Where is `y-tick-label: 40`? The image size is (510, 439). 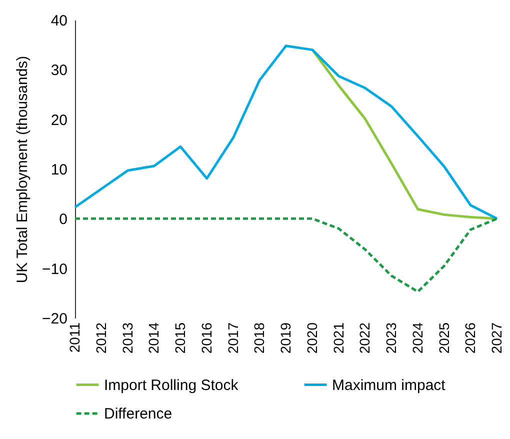
y-tick-label: 40 is located at coordinates (59, 21).